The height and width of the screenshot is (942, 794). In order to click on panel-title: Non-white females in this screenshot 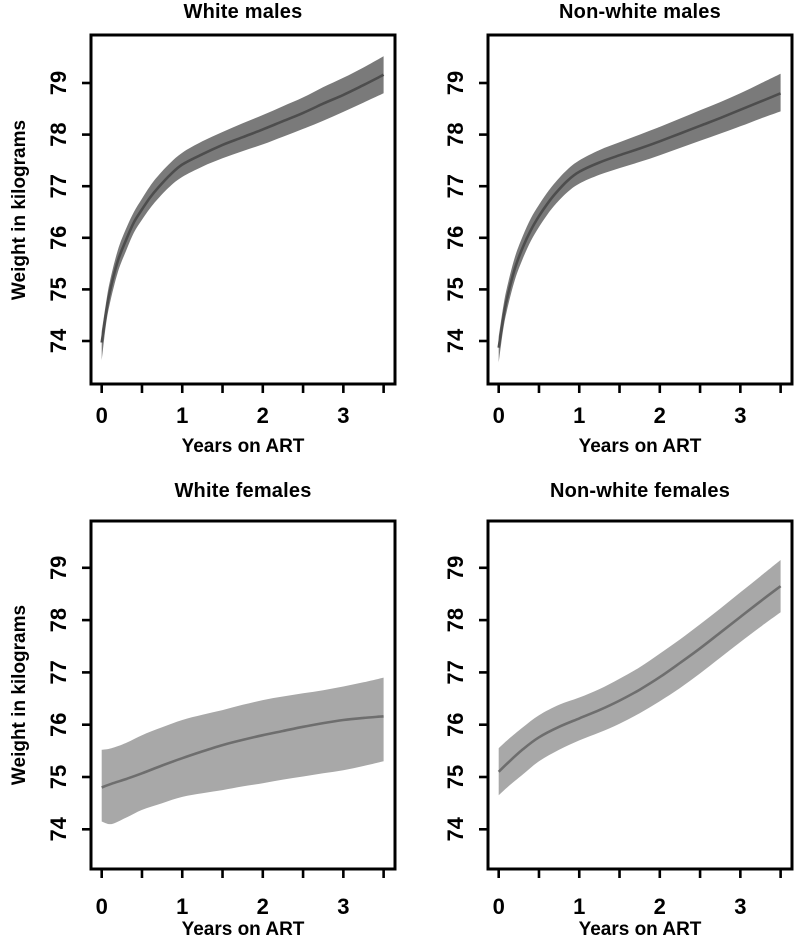, I will do `click(640, 491)`.